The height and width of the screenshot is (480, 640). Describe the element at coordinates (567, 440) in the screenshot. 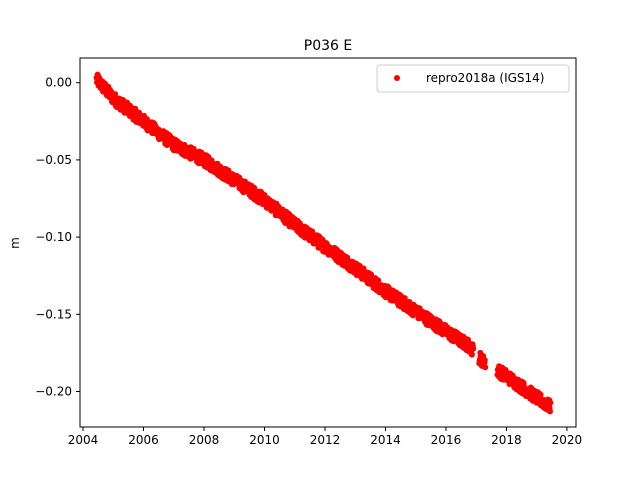

I see `x-tick-label: 2020` at that location.